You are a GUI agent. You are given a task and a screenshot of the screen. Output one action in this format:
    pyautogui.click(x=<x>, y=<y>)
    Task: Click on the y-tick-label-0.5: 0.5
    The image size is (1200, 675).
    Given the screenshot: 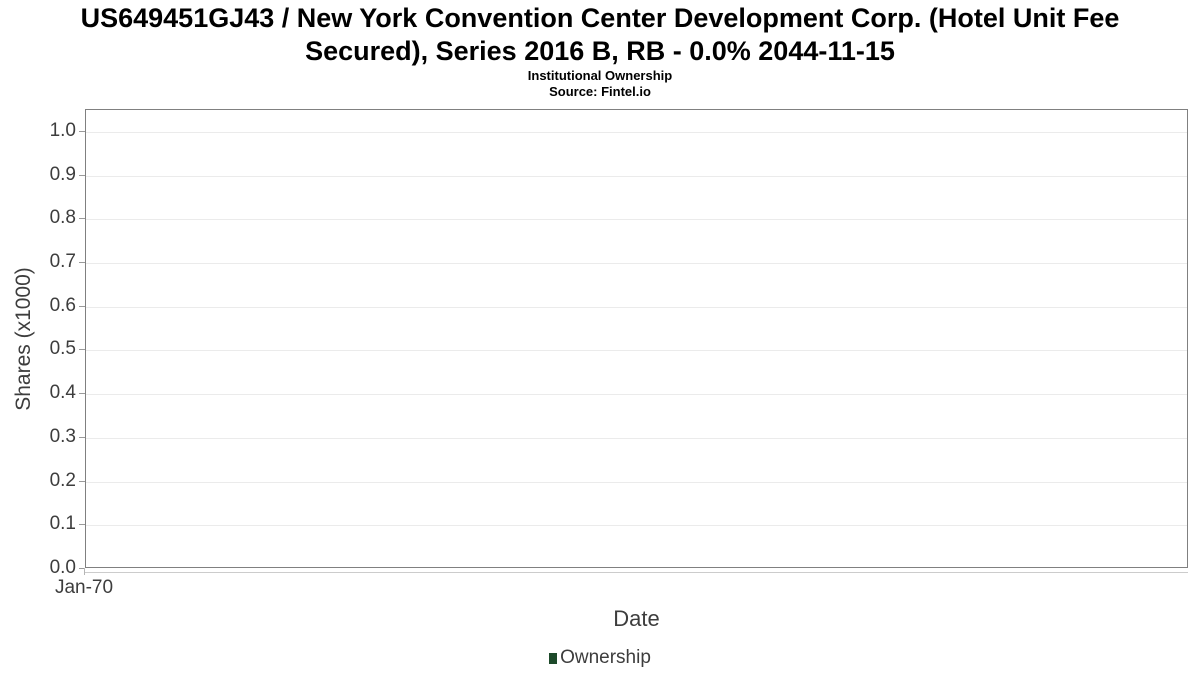 What is the action you would take?
    pyautogui.click(x=62, y=349)
    